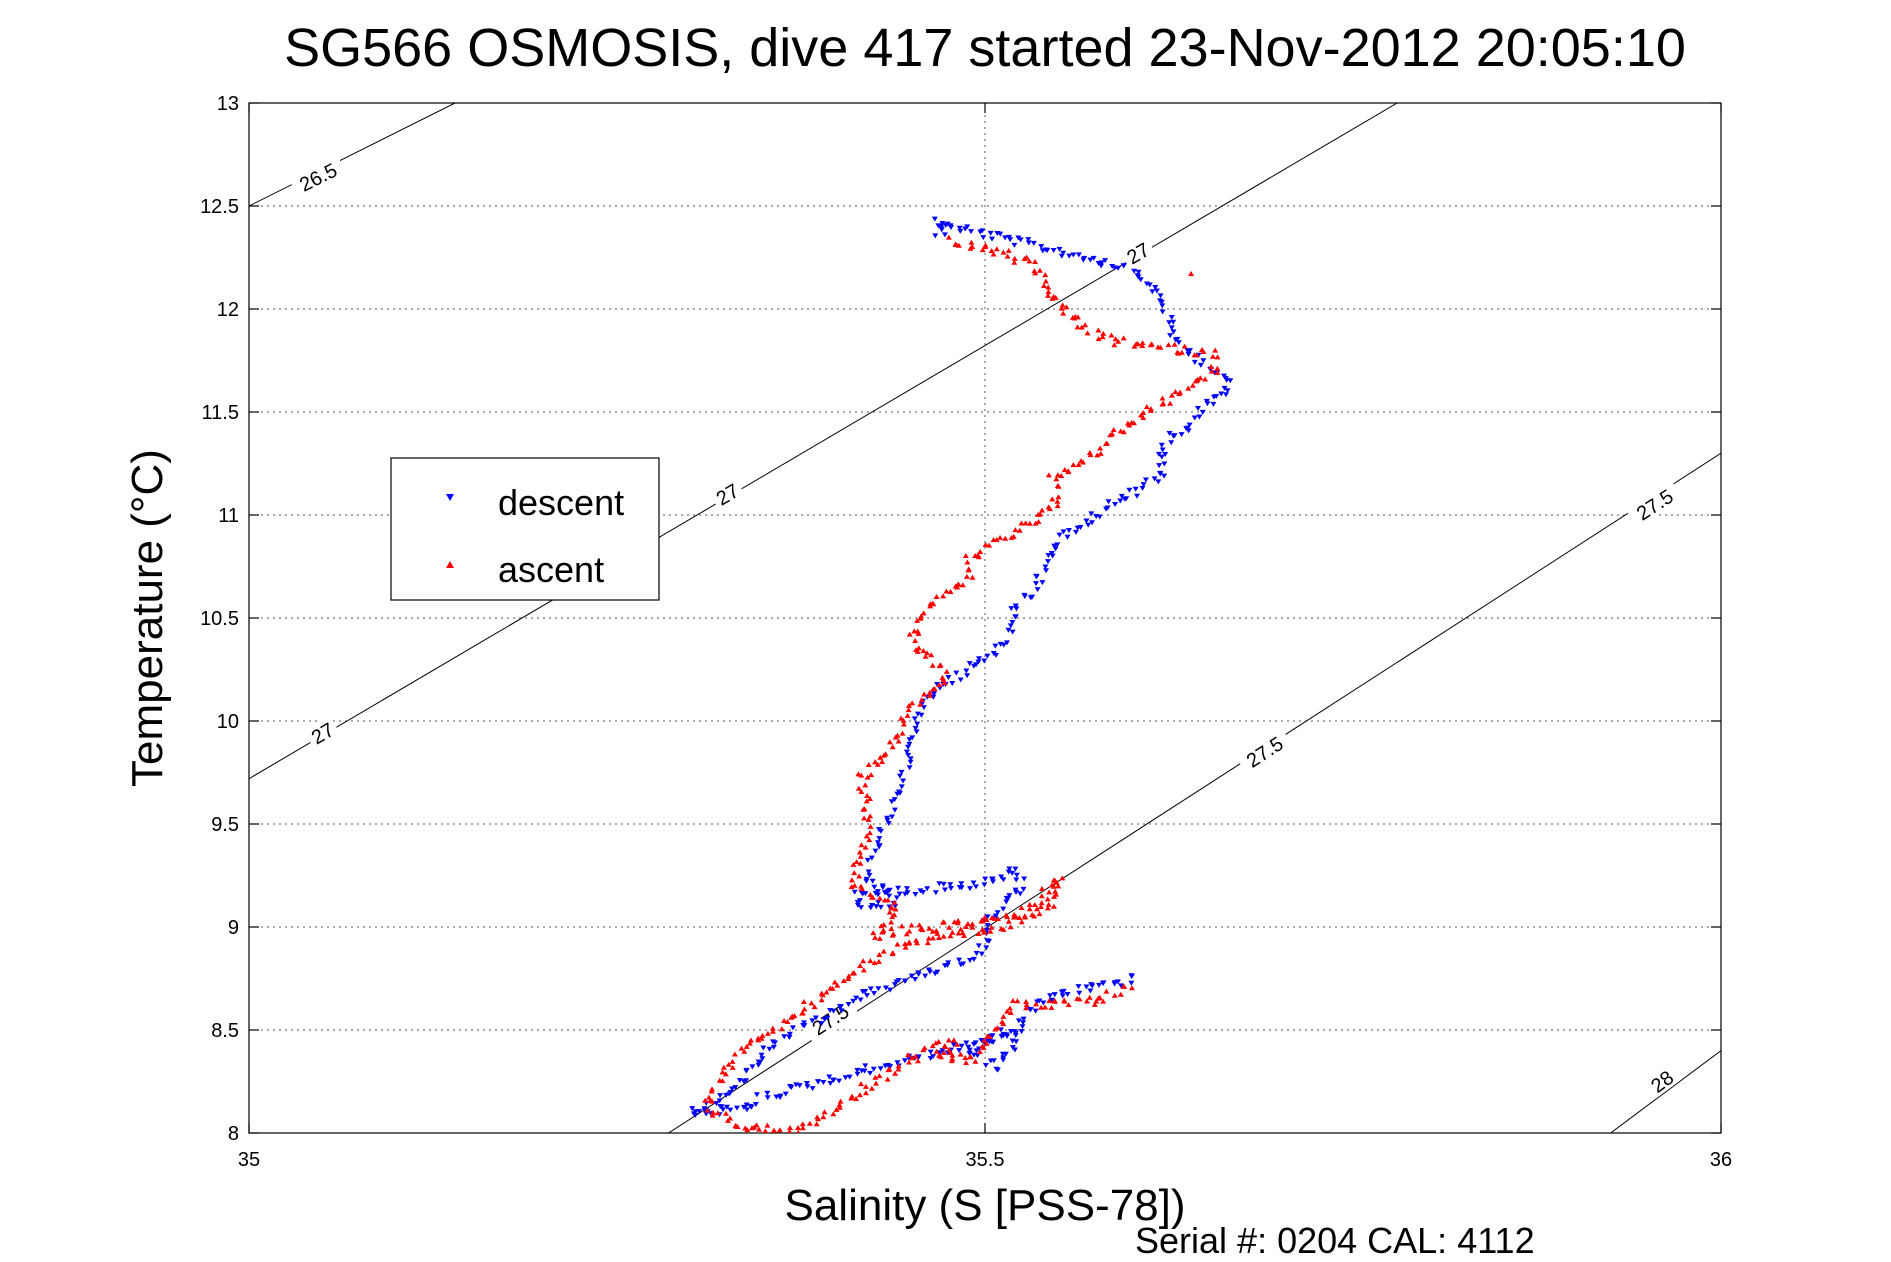 Image resolution: width=1891 pixels, height=1262 pixels. Describe the element at coordinates (225, 1031) in the screenshot. I see `y-tick-label: 8.5` at that location.